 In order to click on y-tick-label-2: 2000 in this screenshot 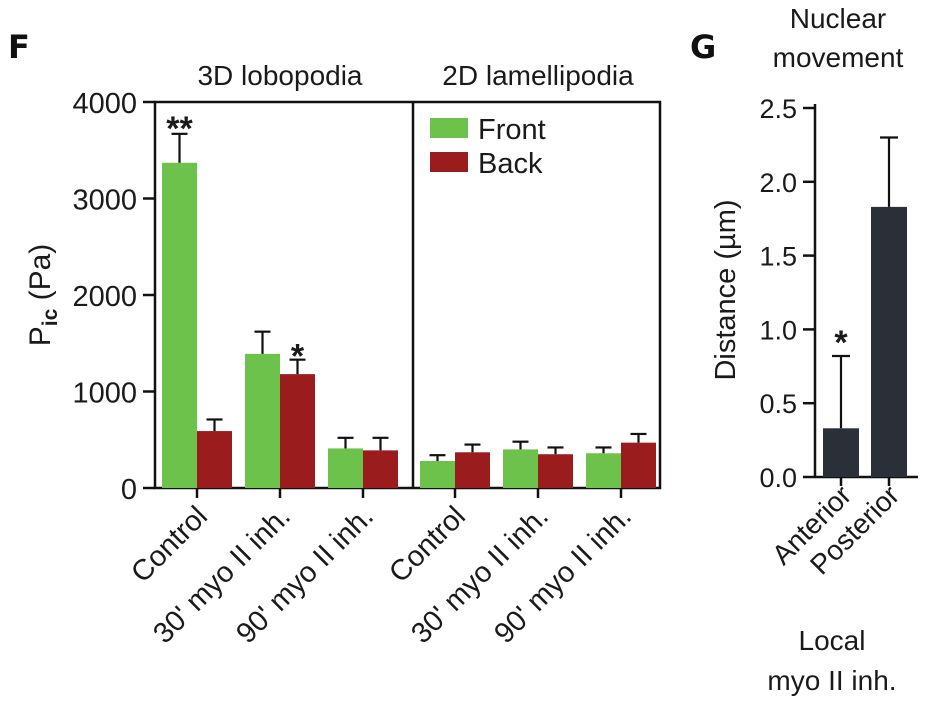, I will do `click(104, 297)`.